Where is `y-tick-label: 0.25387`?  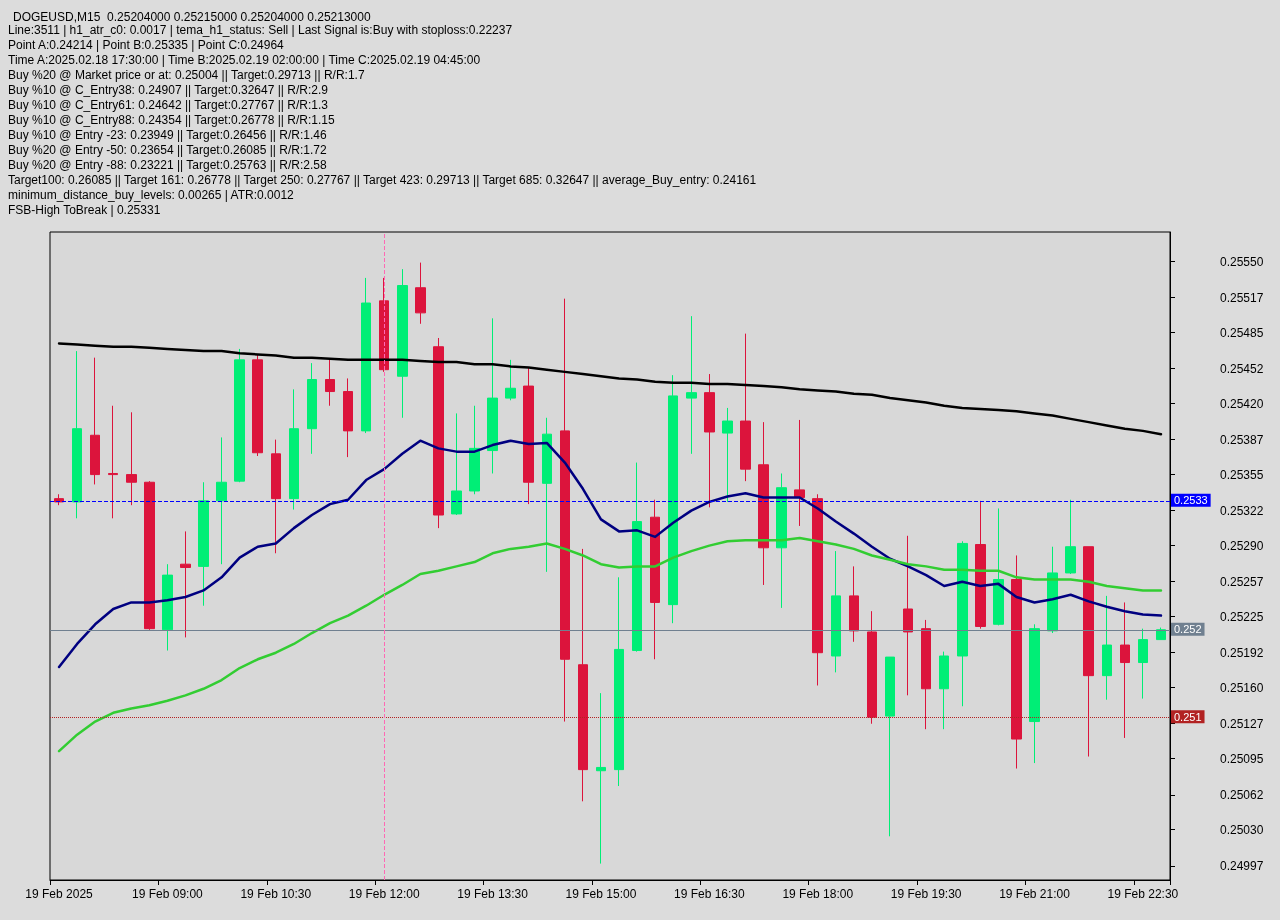 y-tick-label: 0.25387 is located at coordinates (1242, 439).